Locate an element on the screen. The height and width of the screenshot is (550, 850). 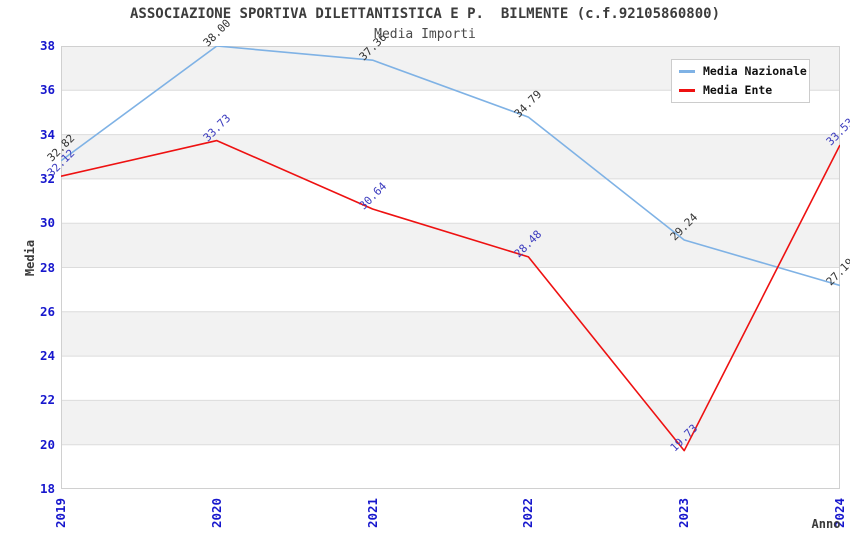
y-tick-label: 30 is located at coordinates (47, 222).